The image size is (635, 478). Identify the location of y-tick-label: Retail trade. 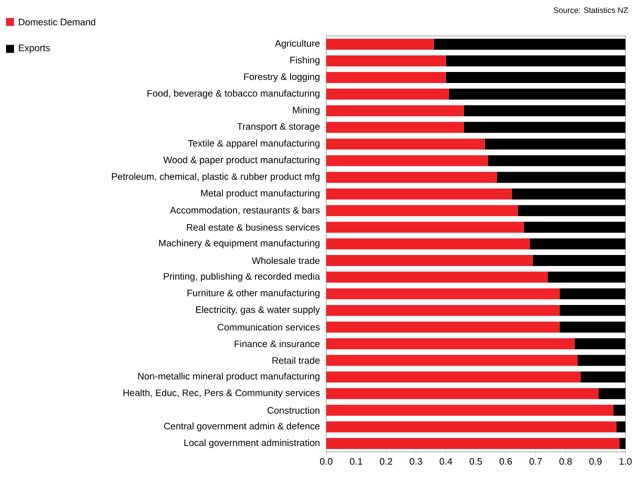
(296, 360).